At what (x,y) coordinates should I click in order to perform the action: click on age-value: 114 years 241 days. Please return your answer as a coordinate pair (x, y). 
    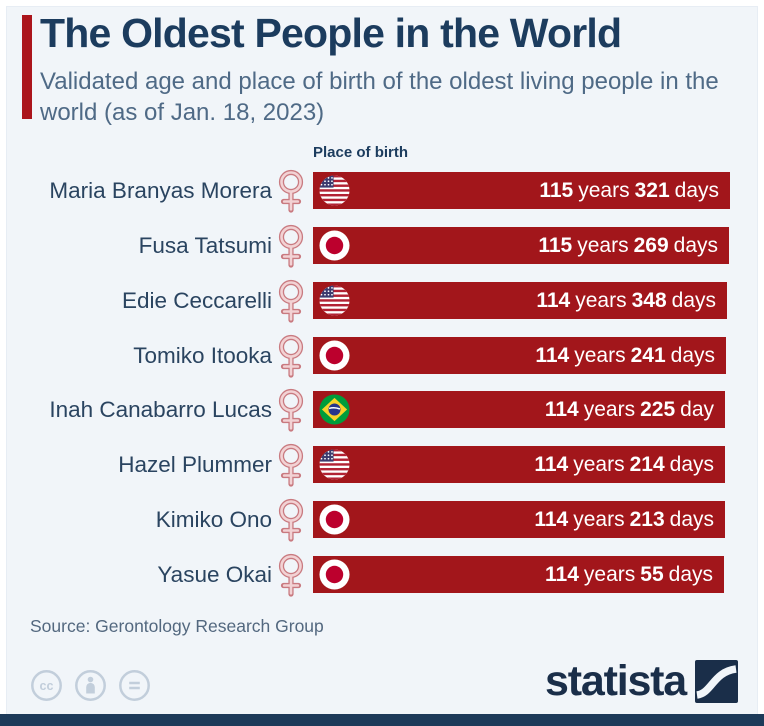
    Looking at the image, I should click on (625, 355).